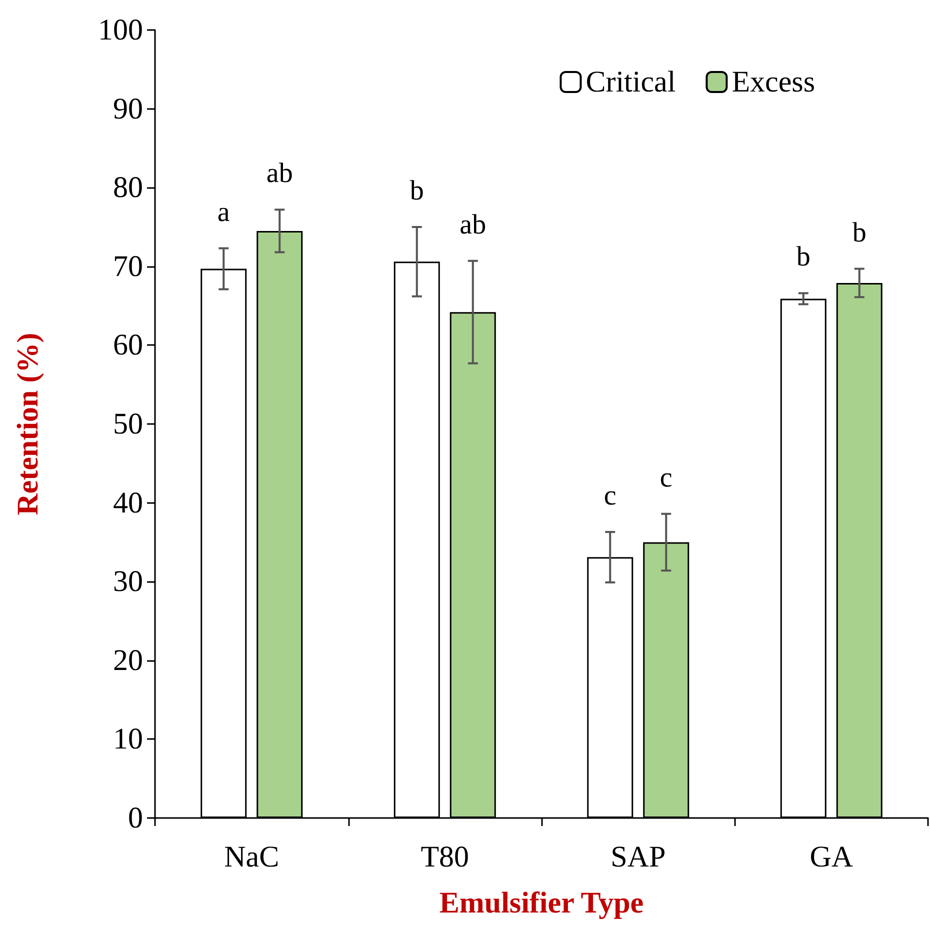  What do you see at coordinates (128, 109) in the screenshot?
I see `y-tick-label: 90` at bounding box center [128, 109].